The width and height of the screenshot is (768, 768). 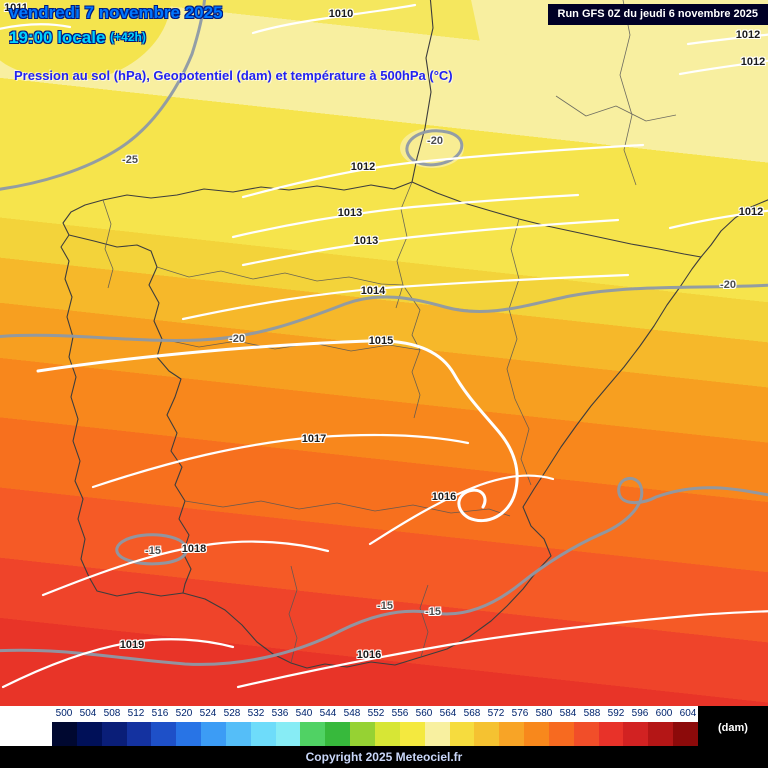 What do you see at coordinates (592, 713) in the screenshot?
I see `legend-value: 588` at bounding box center [592, 713].